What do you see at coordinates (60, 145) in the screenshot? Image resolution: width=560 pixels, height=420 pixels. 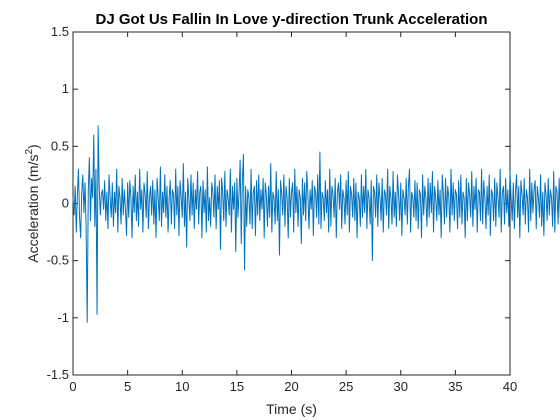 I see `y-tick-label: 0.5` at bounding box center [60, 145].